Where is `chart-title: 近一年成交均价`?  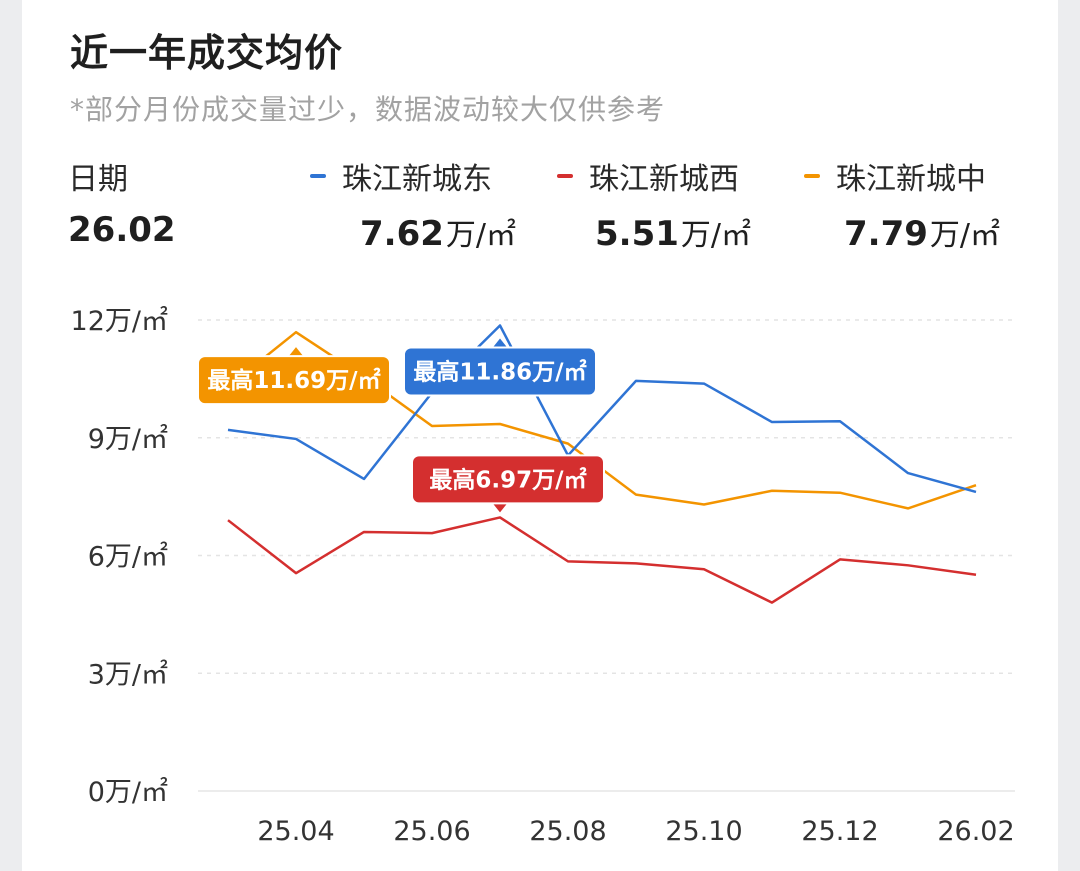
chart-title: 近一年成交均价 is located at coordinates (207, 53).